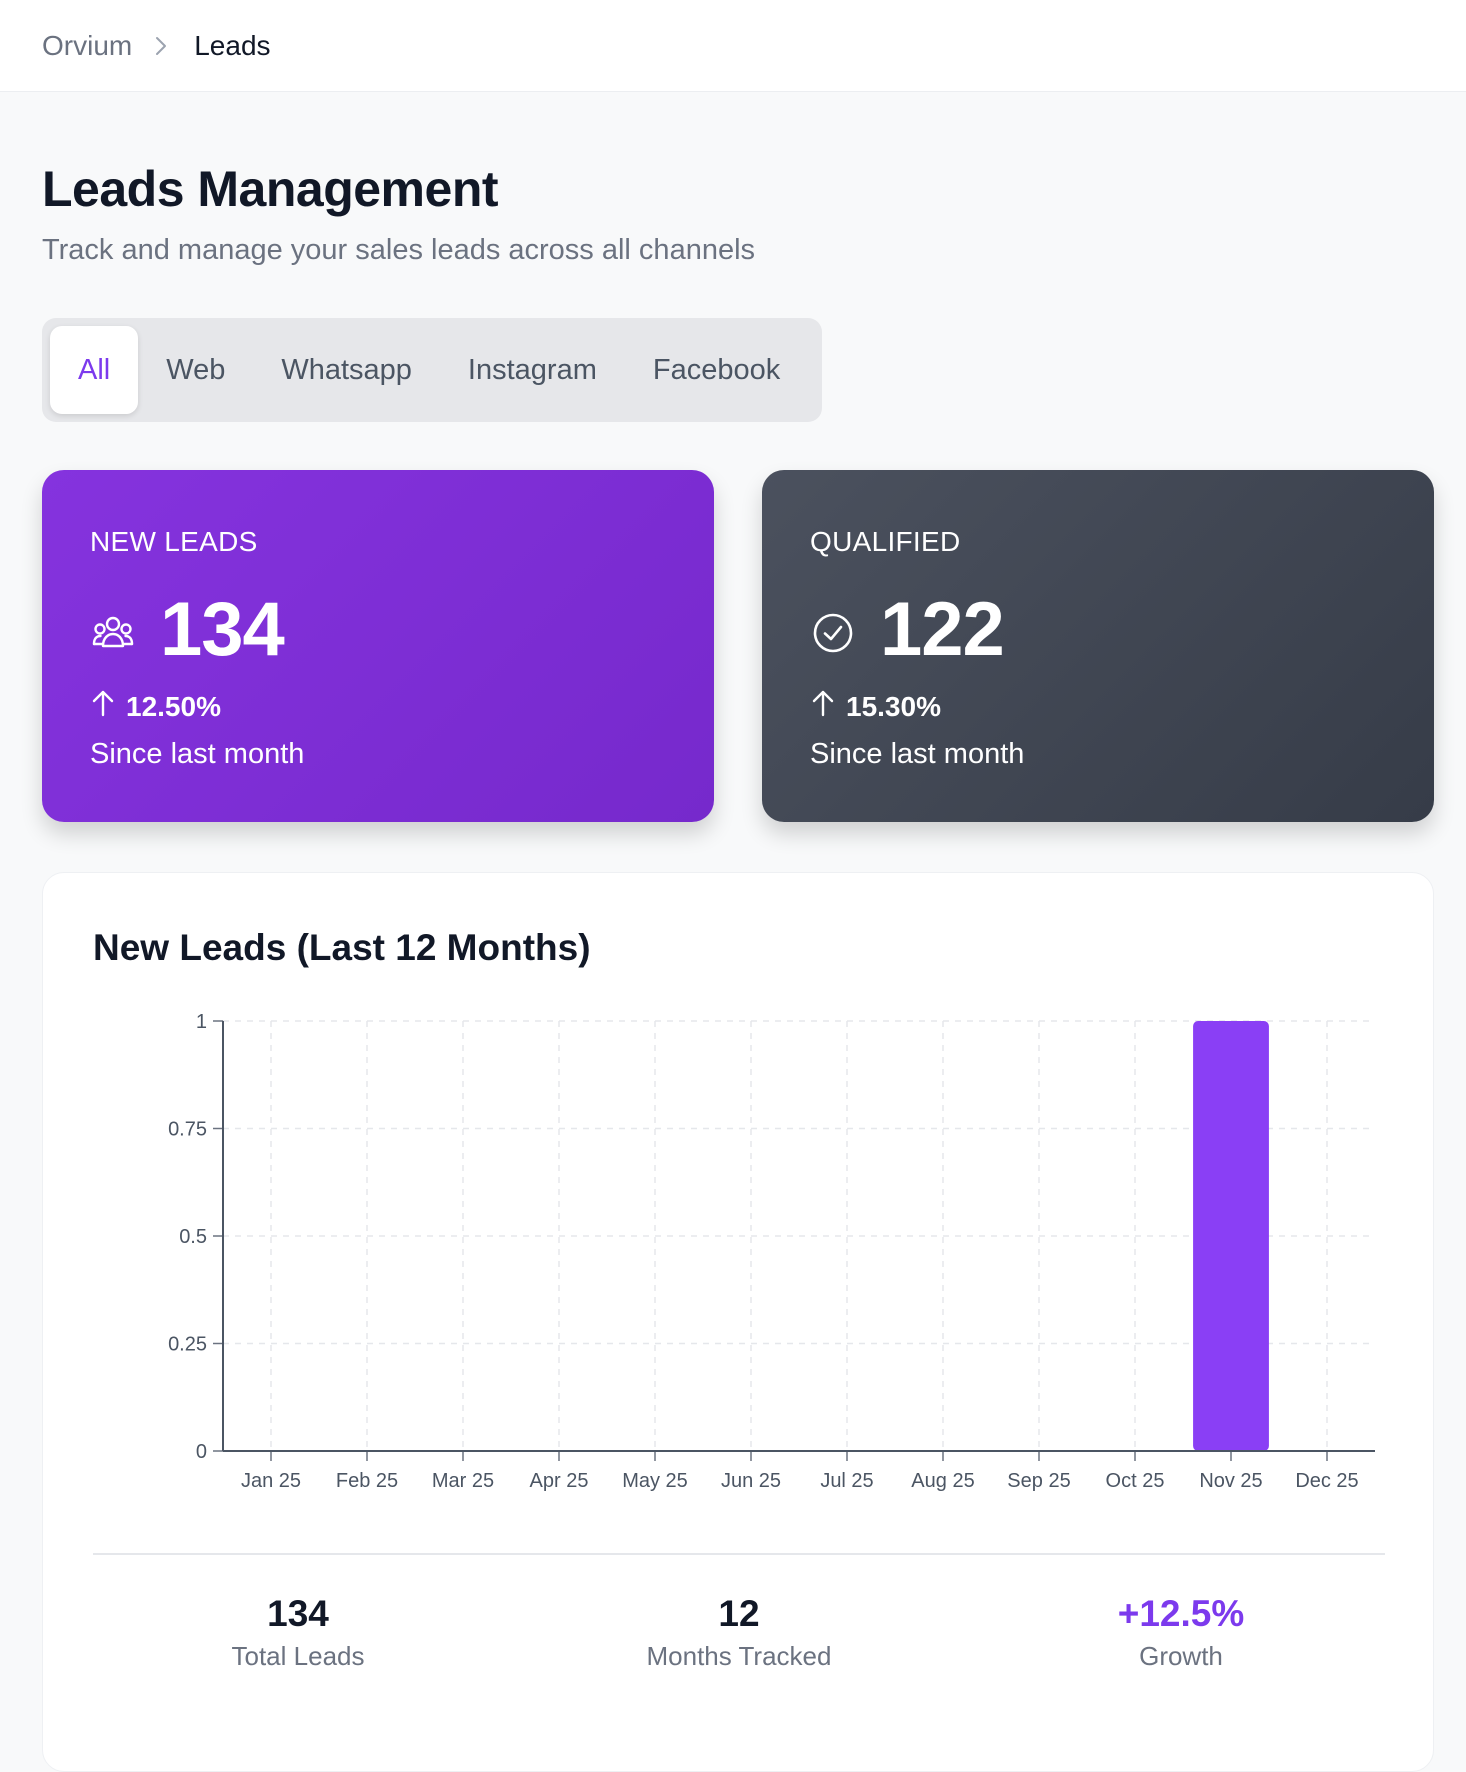 This screenshot has height=1772, width=1466. I want to click on x-tick-label: Nov 25, so click(1230, 1481).